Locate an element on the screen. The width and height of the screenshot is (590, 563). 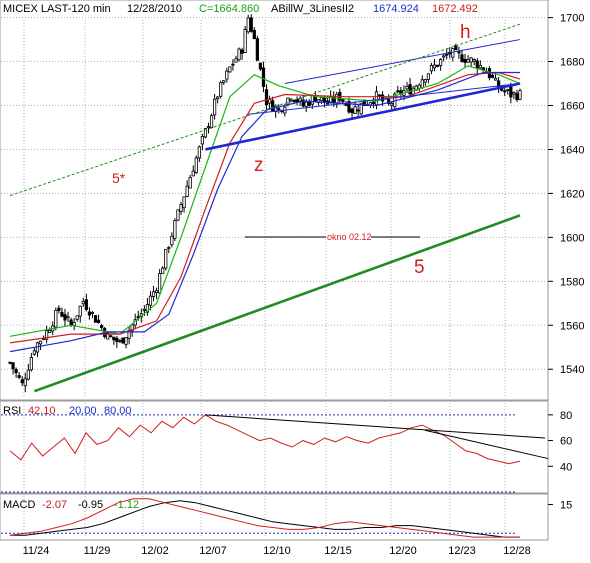
annotation-5: 5 is located at coordinates (419, 267).